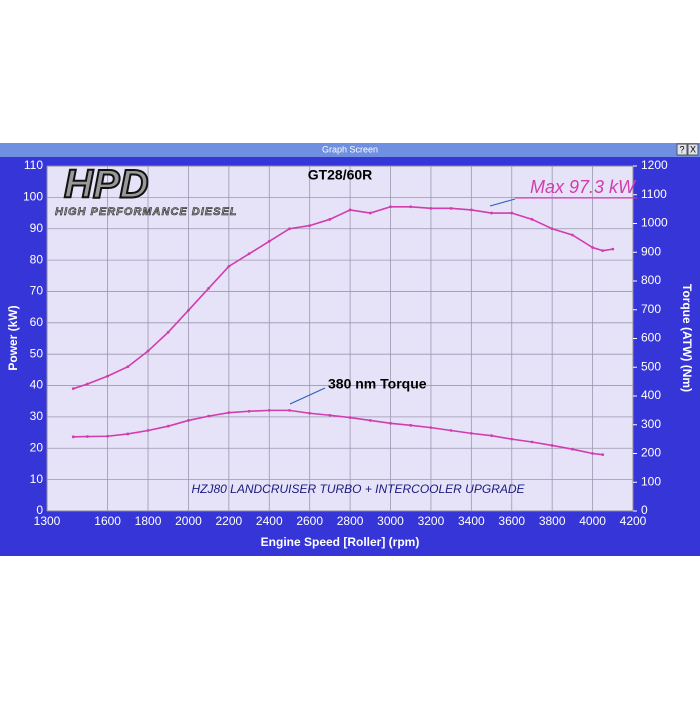 The width and height of the screenshot is (700, 705). What do you see at coordinates (146, 212) in the screenshot?
I see `logo-subtitle: HIGH PERFORMANCE DIESEL` at bounding box center [146, 212].